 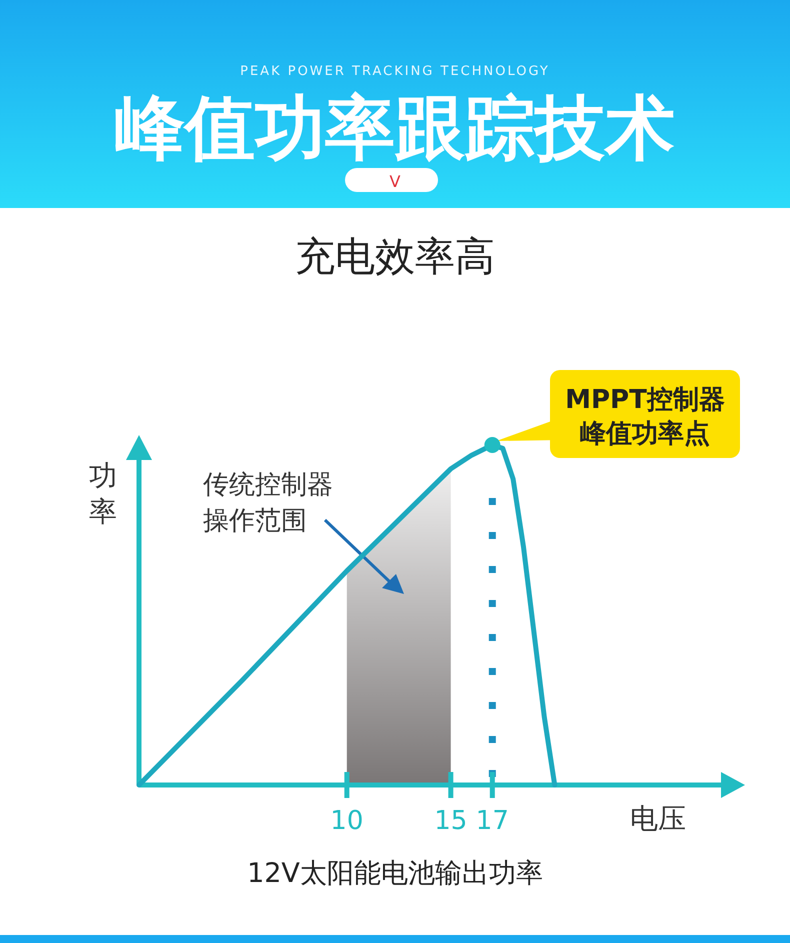 I want to click on chart-subtitle: 充电效率高, so click(x=395, y=257).